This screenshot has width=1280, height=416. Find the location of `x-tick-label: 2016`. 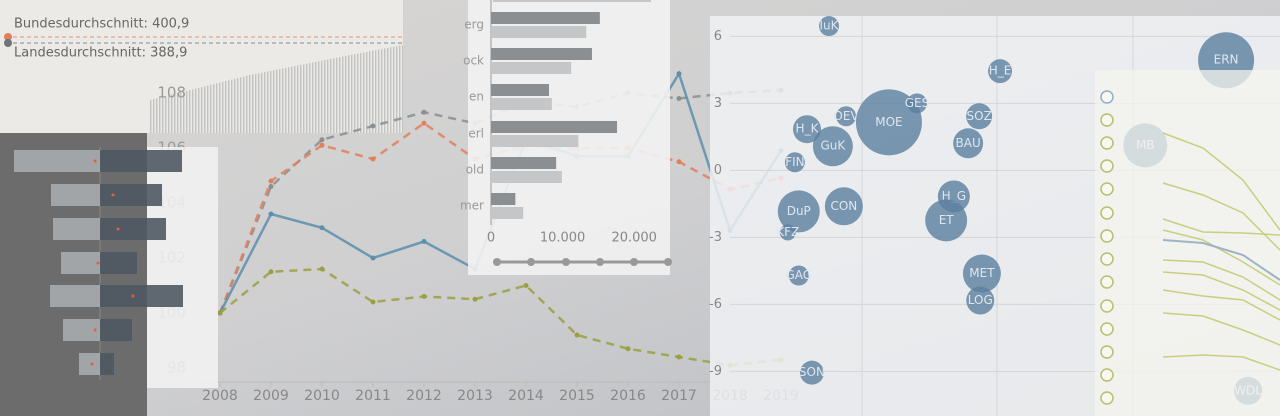

x-tick-label: 2016 is located at coordinates (628, 396).